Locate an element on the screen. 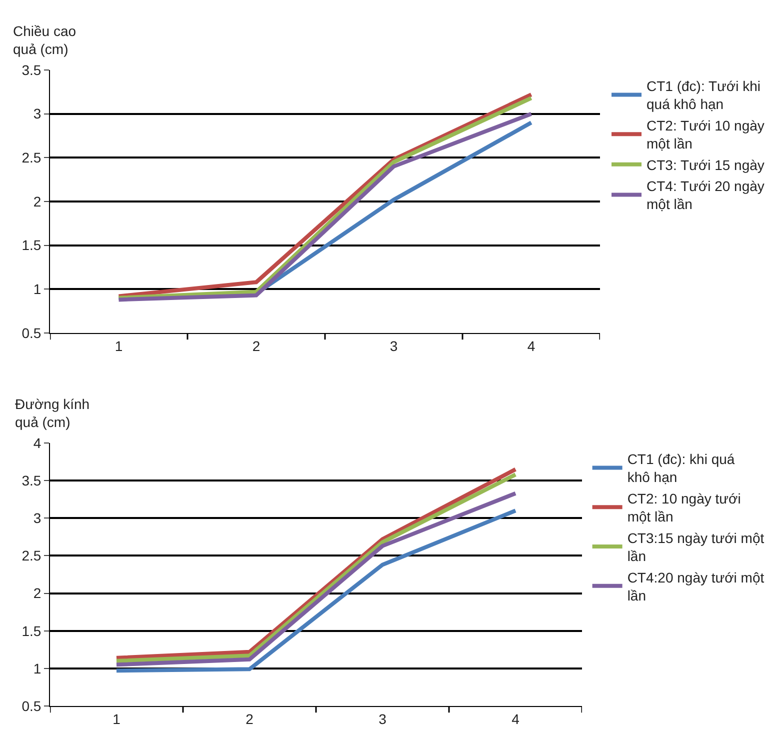  legend-label: CT4:20 ngày tưới một lần is located at coordinates (695, 586).